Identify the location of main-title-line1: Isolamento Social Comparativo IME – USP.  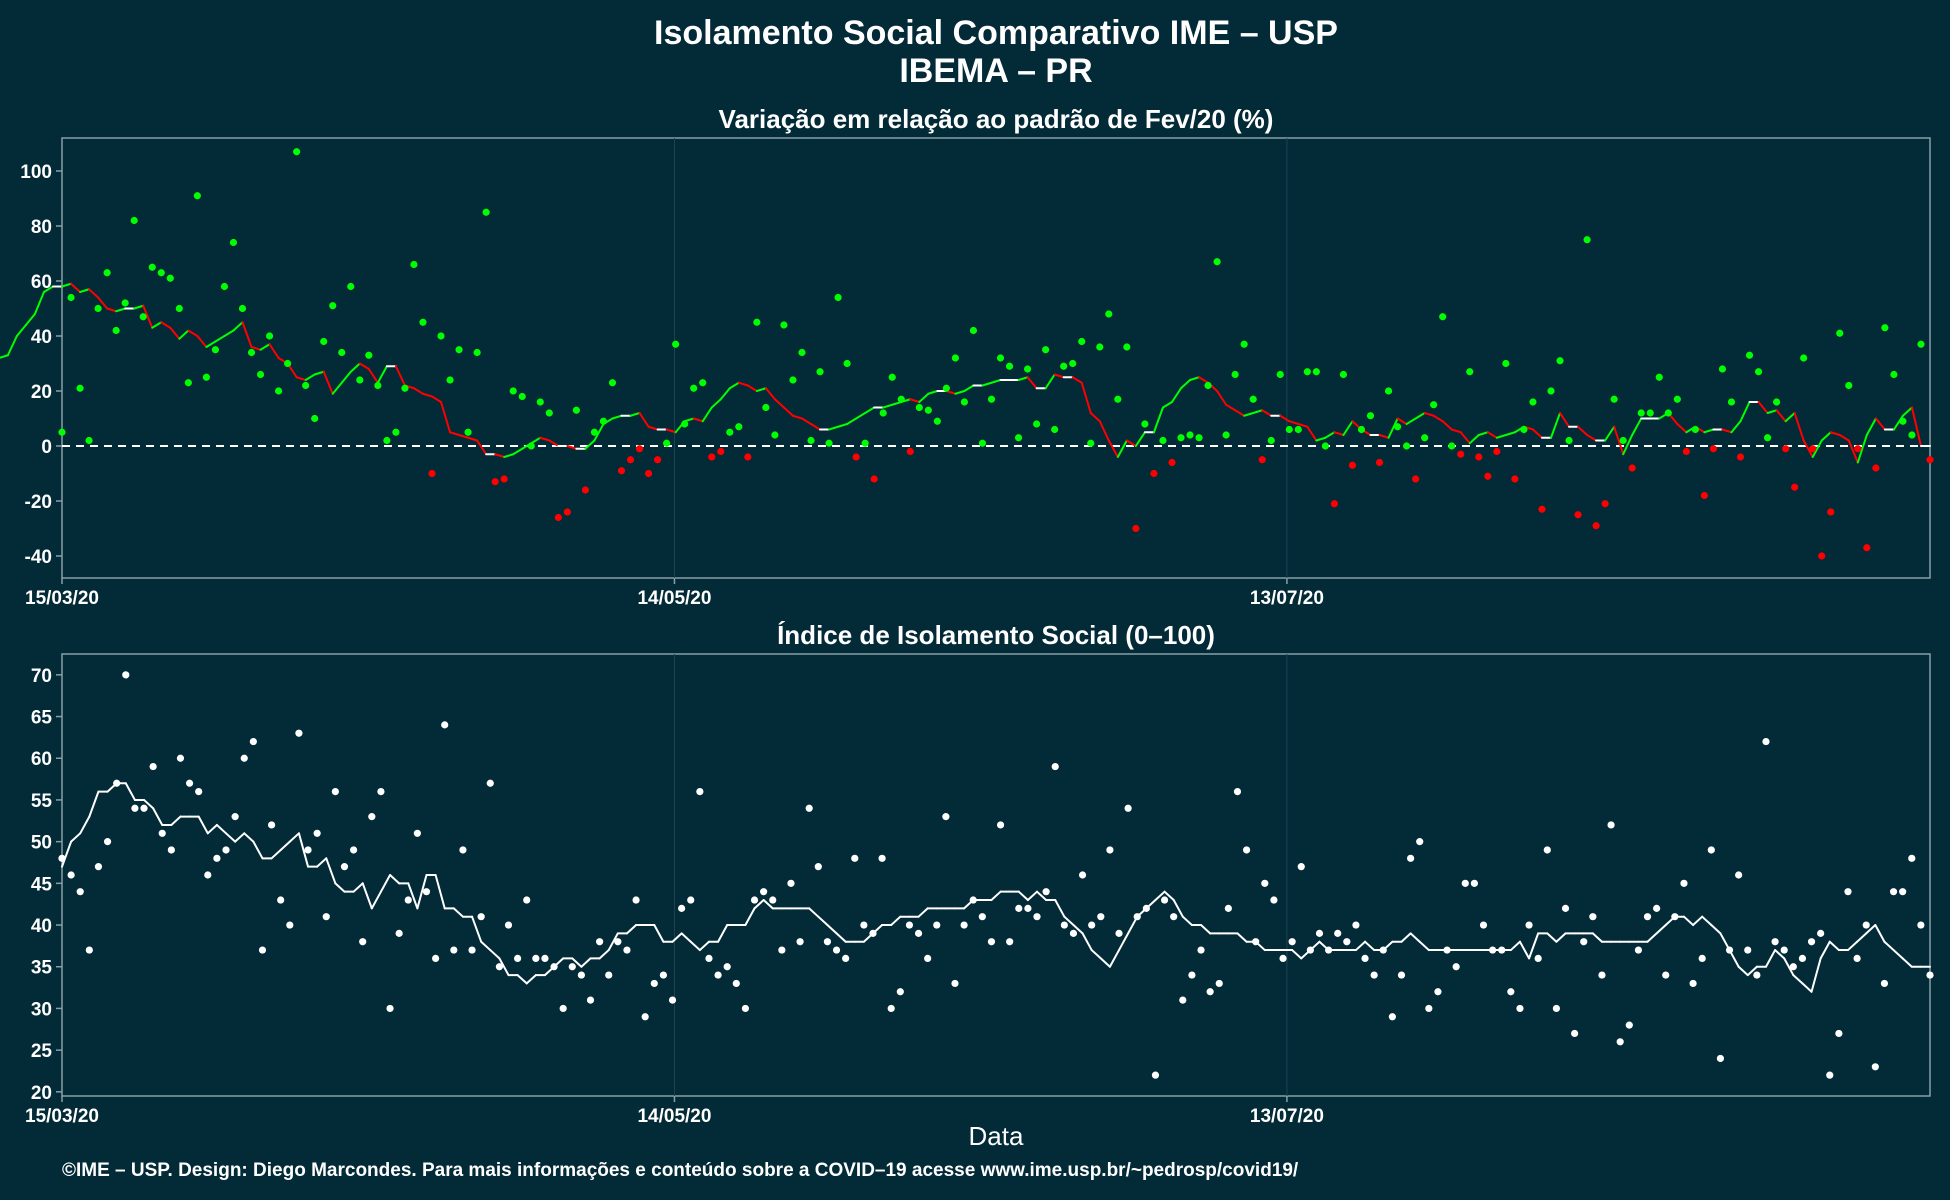
(996, 33).